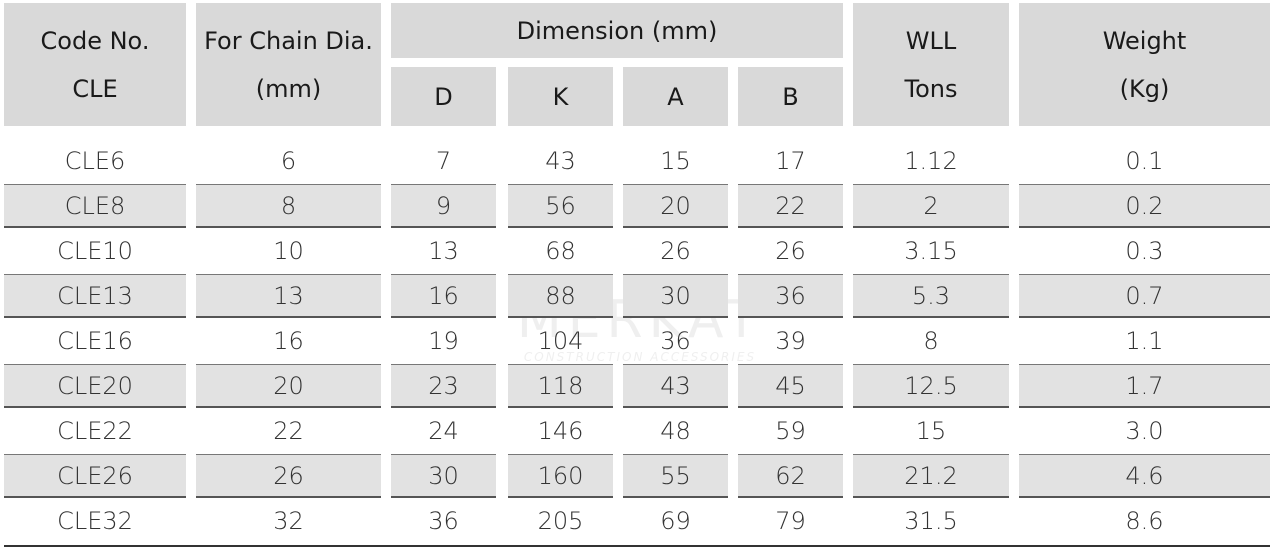  I want to click on table-cell: CLE26, so click(95, 476).